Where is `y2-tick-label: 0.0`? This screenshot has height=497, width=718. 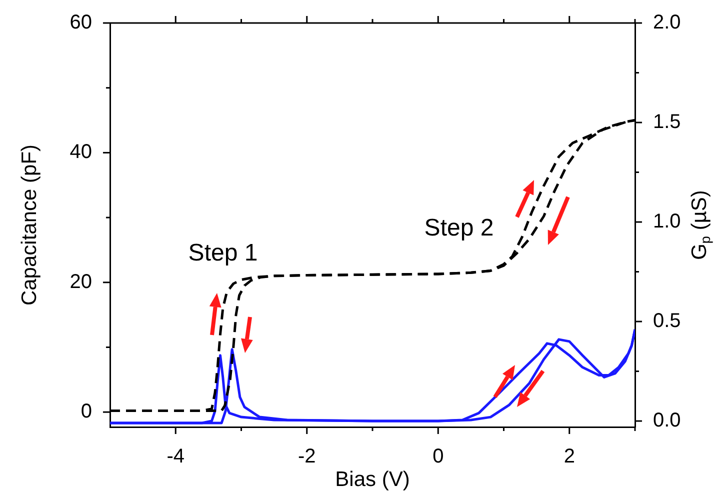
y2-tick-label: 0.0 is located at coordinates (667, 421).